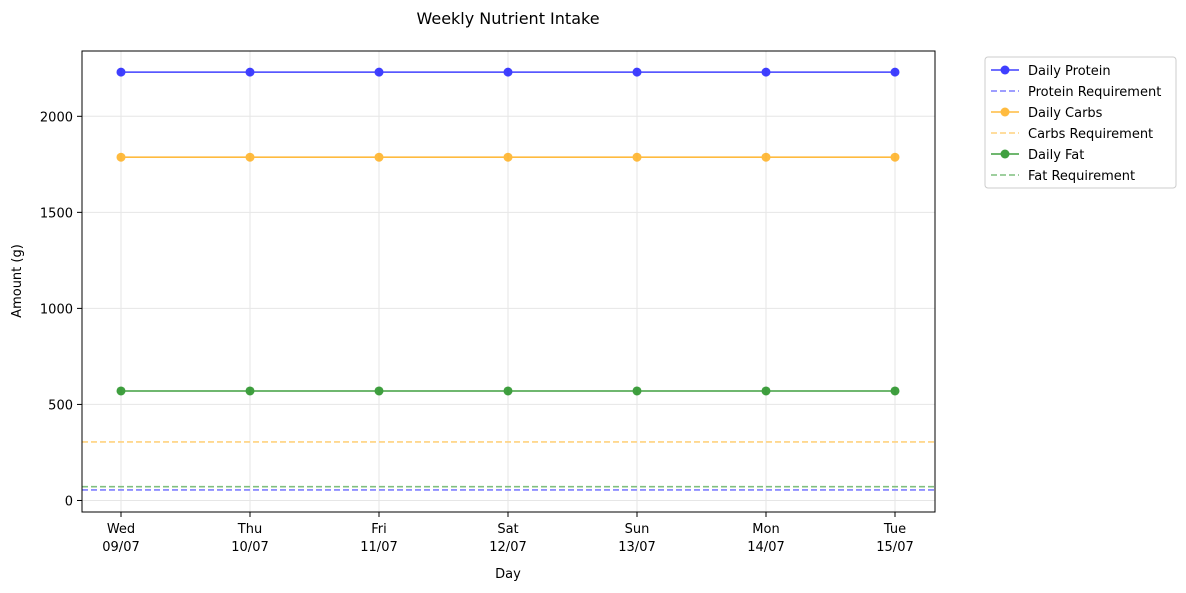 The height and width of the screenshot is (593, 1186). Describe the element at coordinates (56, 213) in the screenshot. I see `y-tick-label: 1500` at that location.